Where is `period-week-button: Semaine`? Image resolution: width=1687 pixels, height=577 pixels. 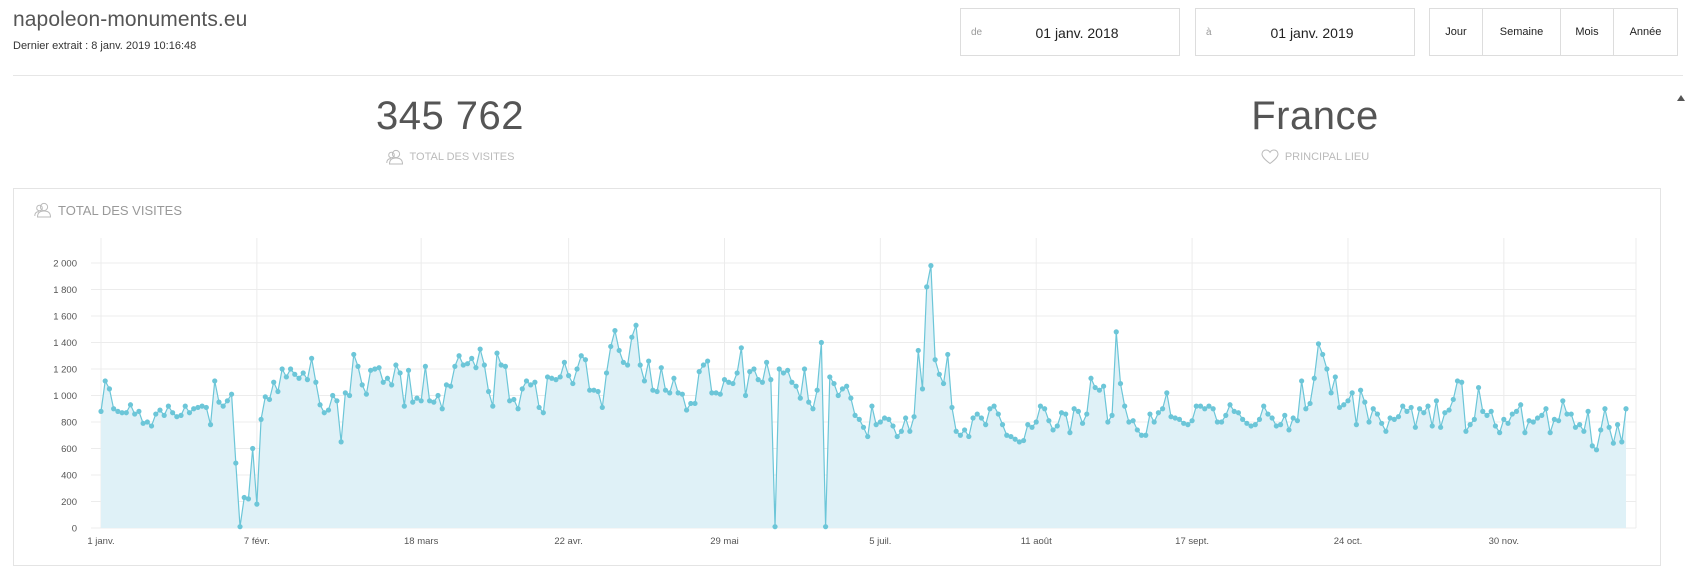
period-week-button: Semaine is located at coordinates (1522, 32).